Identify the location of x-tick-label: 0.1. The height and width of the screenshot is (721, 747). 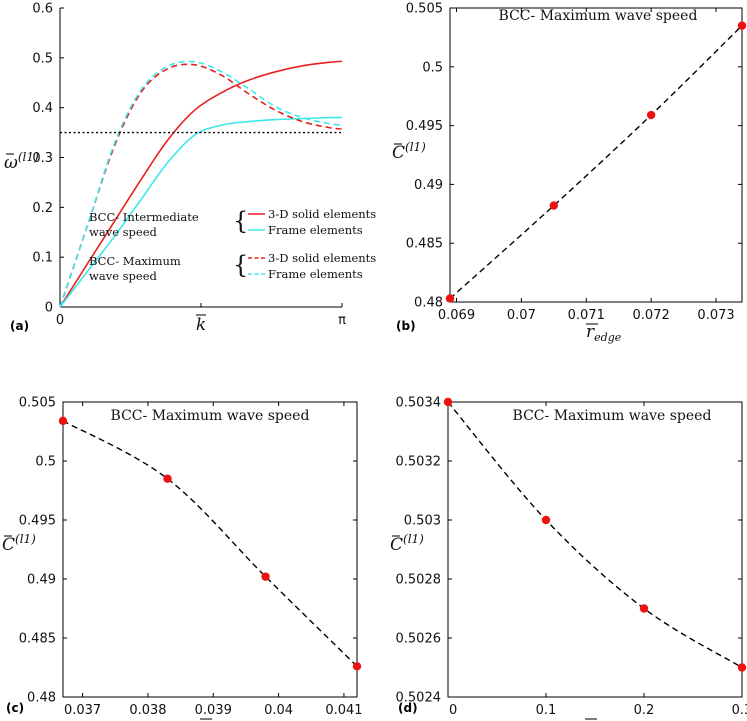
(546, 710).